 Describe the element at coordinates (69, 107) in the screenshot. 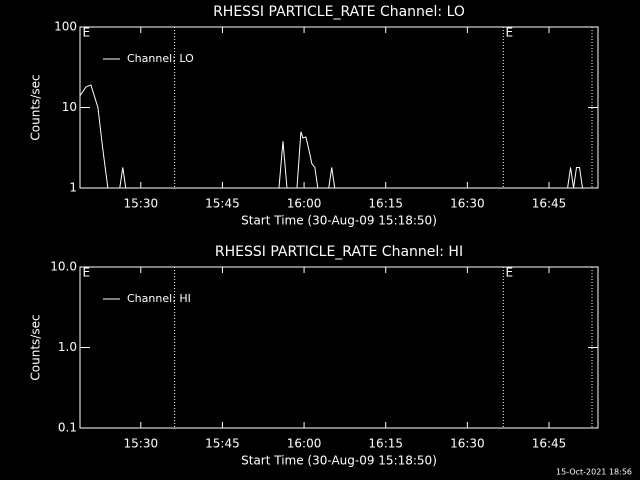

I see `y-tick-label: 10` at that location.